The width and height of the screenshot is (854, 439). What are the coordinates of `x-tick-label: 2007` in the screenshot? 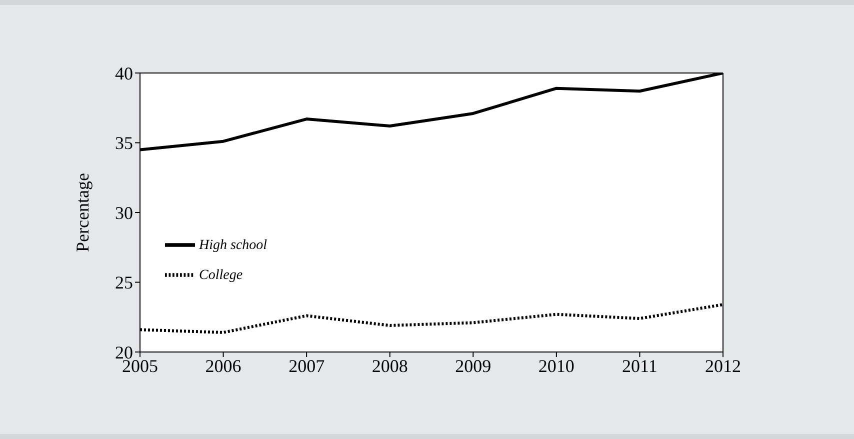 It's located at (306, 366).